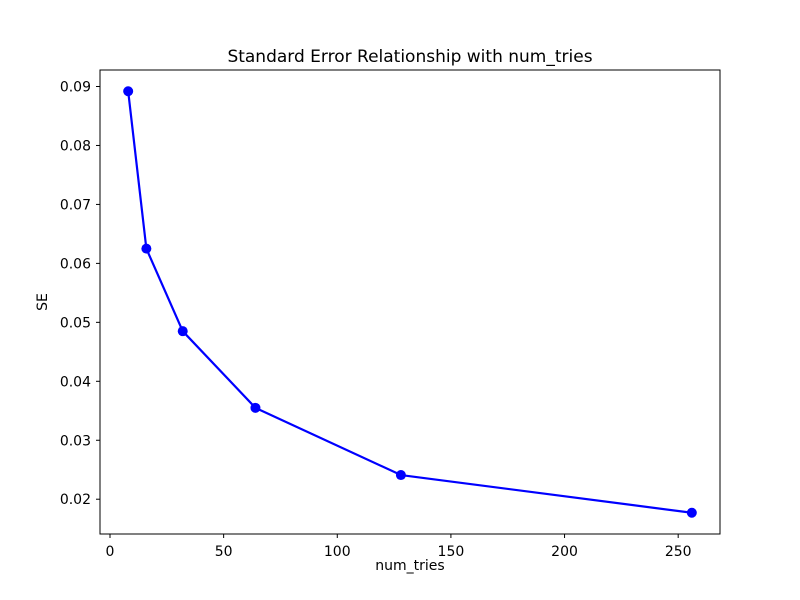 The image size is (800, 600). I want to click on x-tick-label: 150, so click(451, 552).